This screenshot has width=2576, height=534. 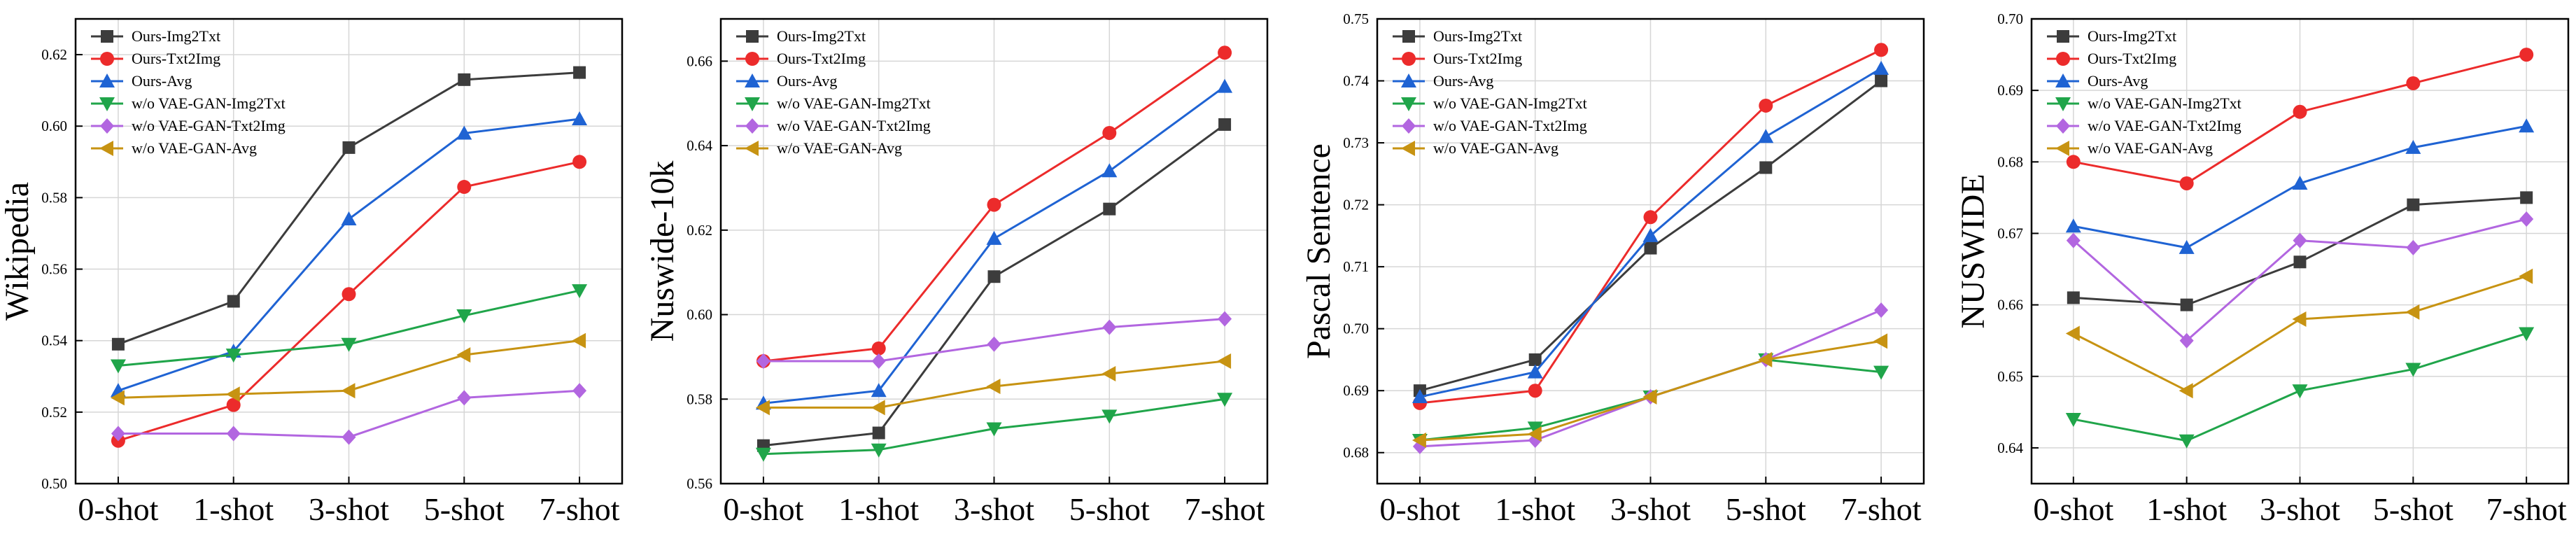 I want to click on y-tick-label: 0.75, so click(x=1356, y=18).